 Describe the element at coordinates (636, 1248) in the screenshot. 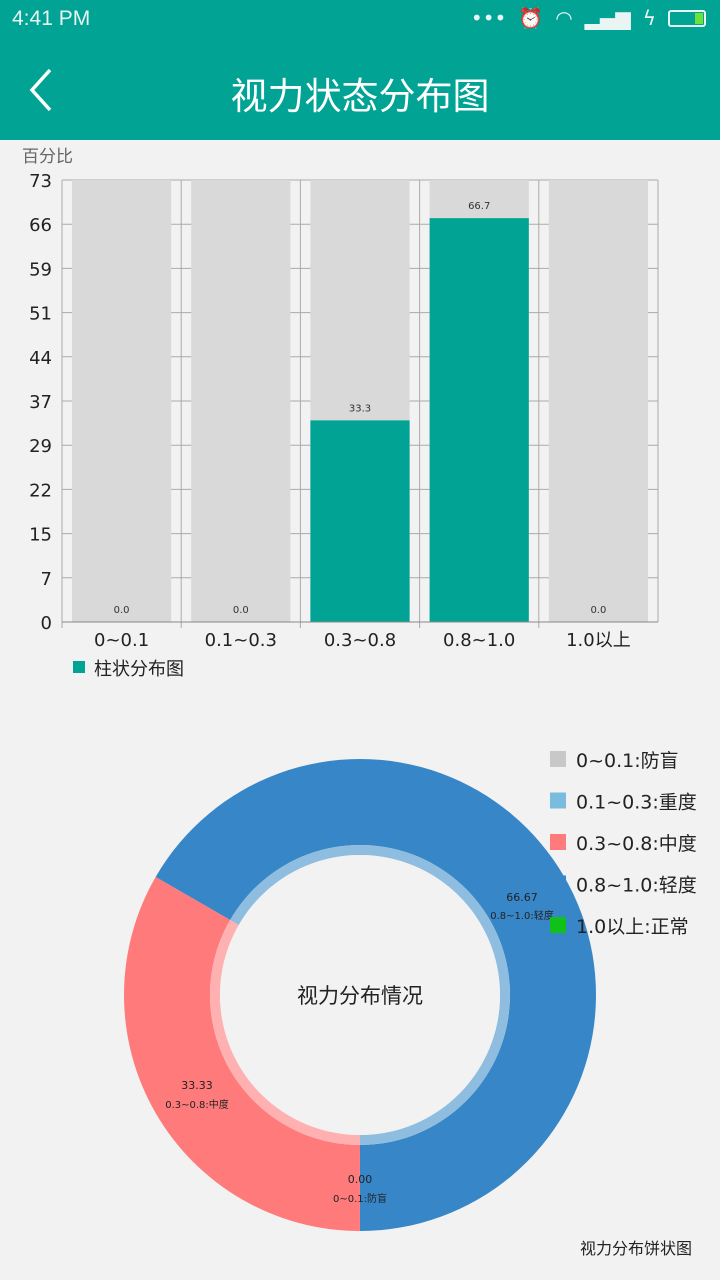

I see `chart-caption: 视力分布饼状图` at that location.